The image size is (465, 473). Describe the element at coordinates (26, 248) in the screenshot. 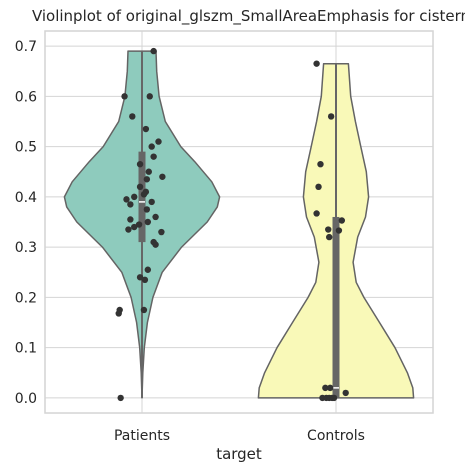

I see `y-tick-label: 0.3` at that location.